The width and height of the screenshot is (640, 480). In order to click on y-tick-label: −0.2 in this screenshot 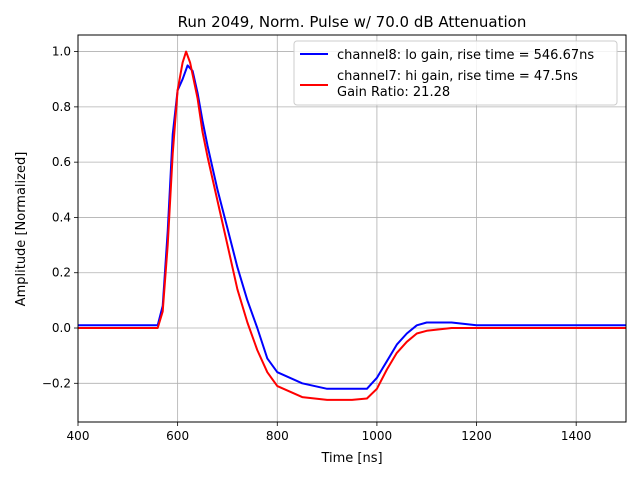, I will do `click(56, 383)`.